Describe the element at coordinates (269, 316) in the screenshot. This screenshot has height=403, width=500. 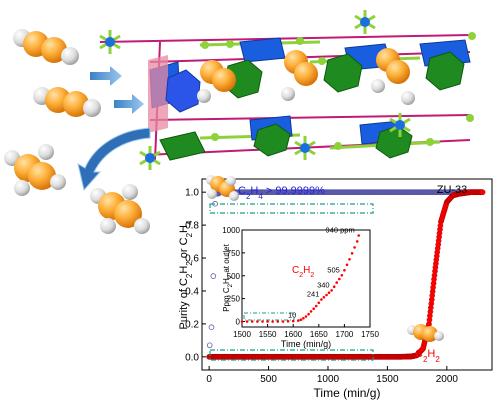
I see `inset-highlight-box` at that location.